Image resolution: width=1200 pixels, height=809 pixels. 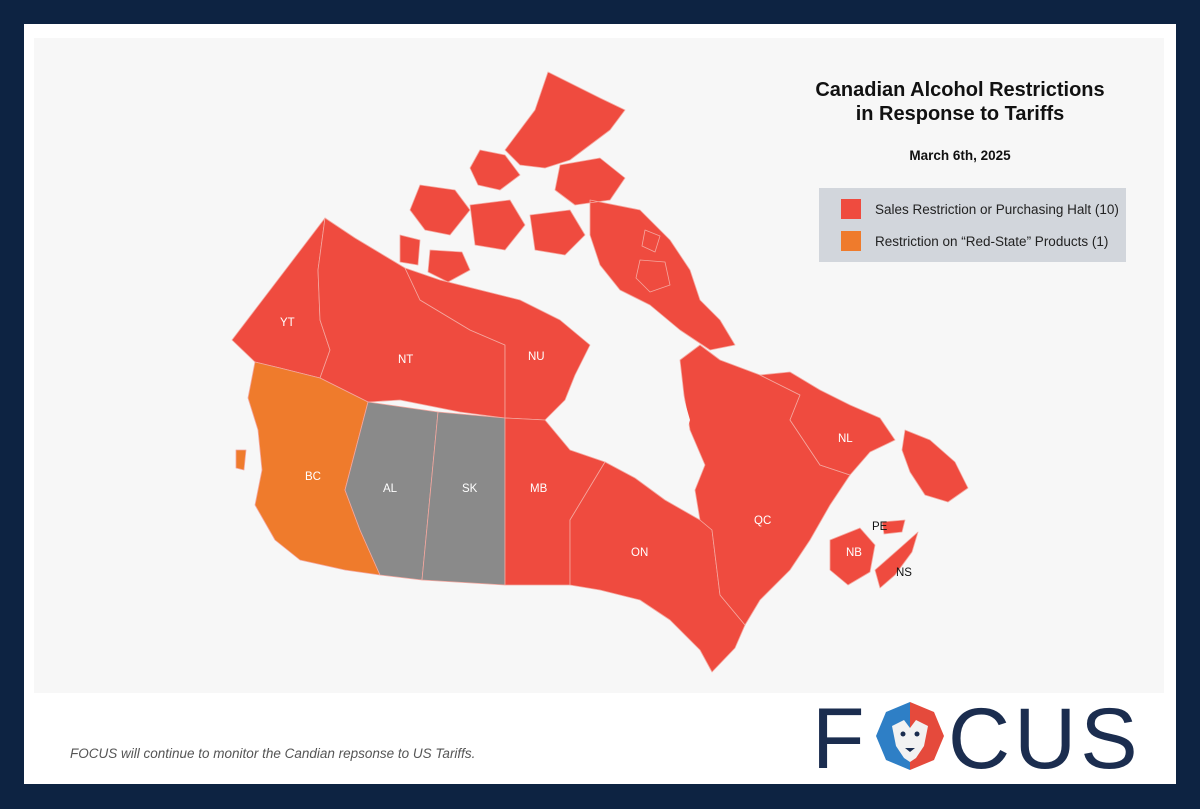 I want to click on title-line-2: in Response to Tariffs, so click(x=960, y=114).